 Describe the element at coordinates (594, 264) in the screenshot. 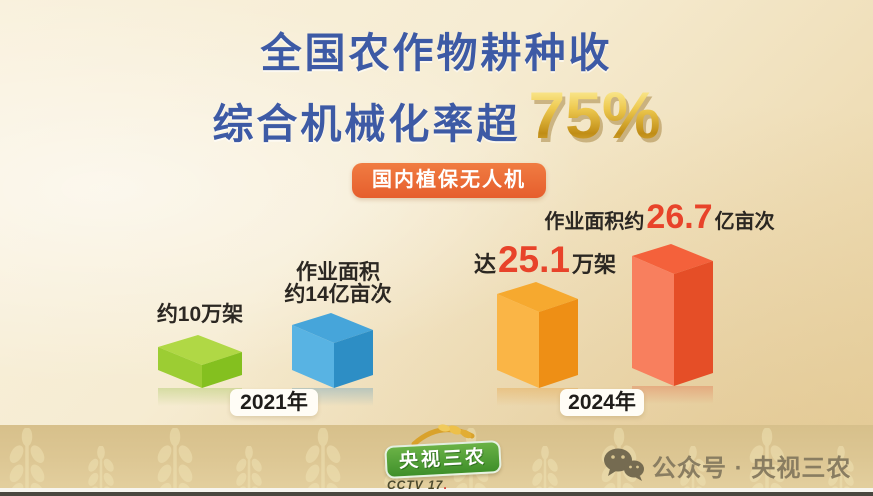

I see `bar-label-suffix: 万架` at that location.